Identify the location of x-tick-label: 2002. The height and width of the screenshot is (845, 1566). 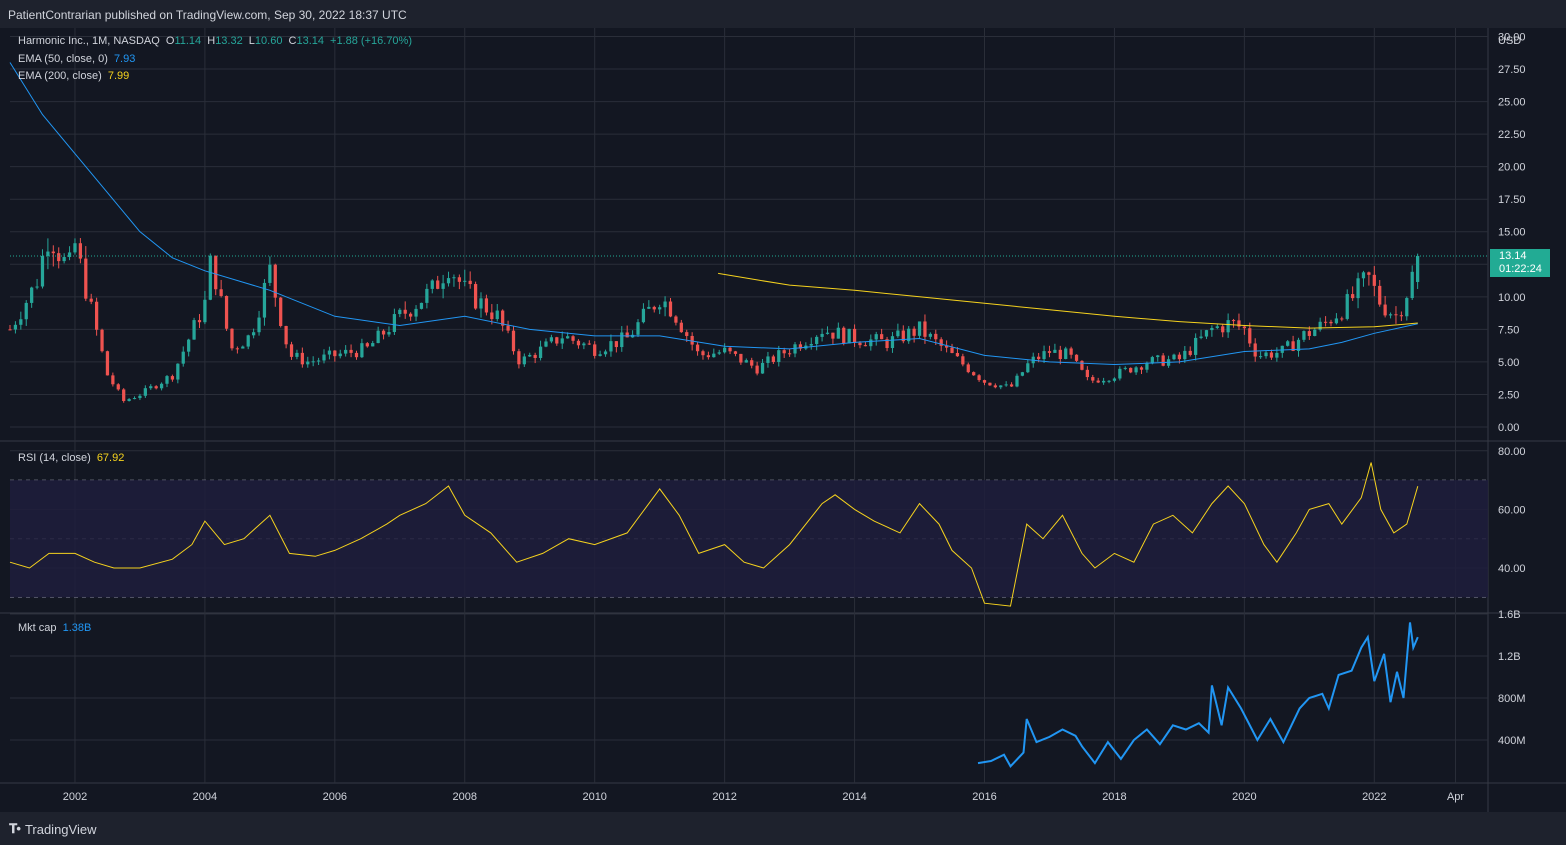
(75, 797).